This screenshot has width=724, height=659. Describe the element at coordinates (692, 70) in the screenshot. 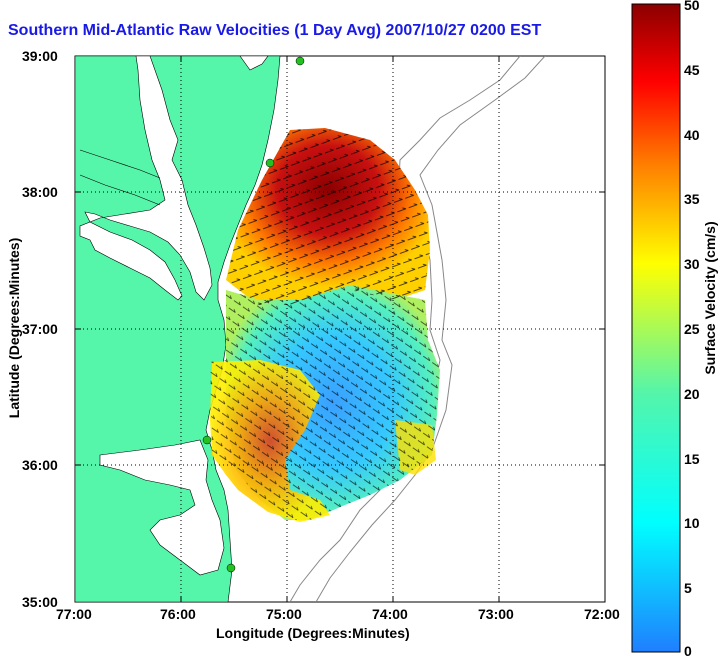

I see `colorbar-tick-label: 45` at that location.